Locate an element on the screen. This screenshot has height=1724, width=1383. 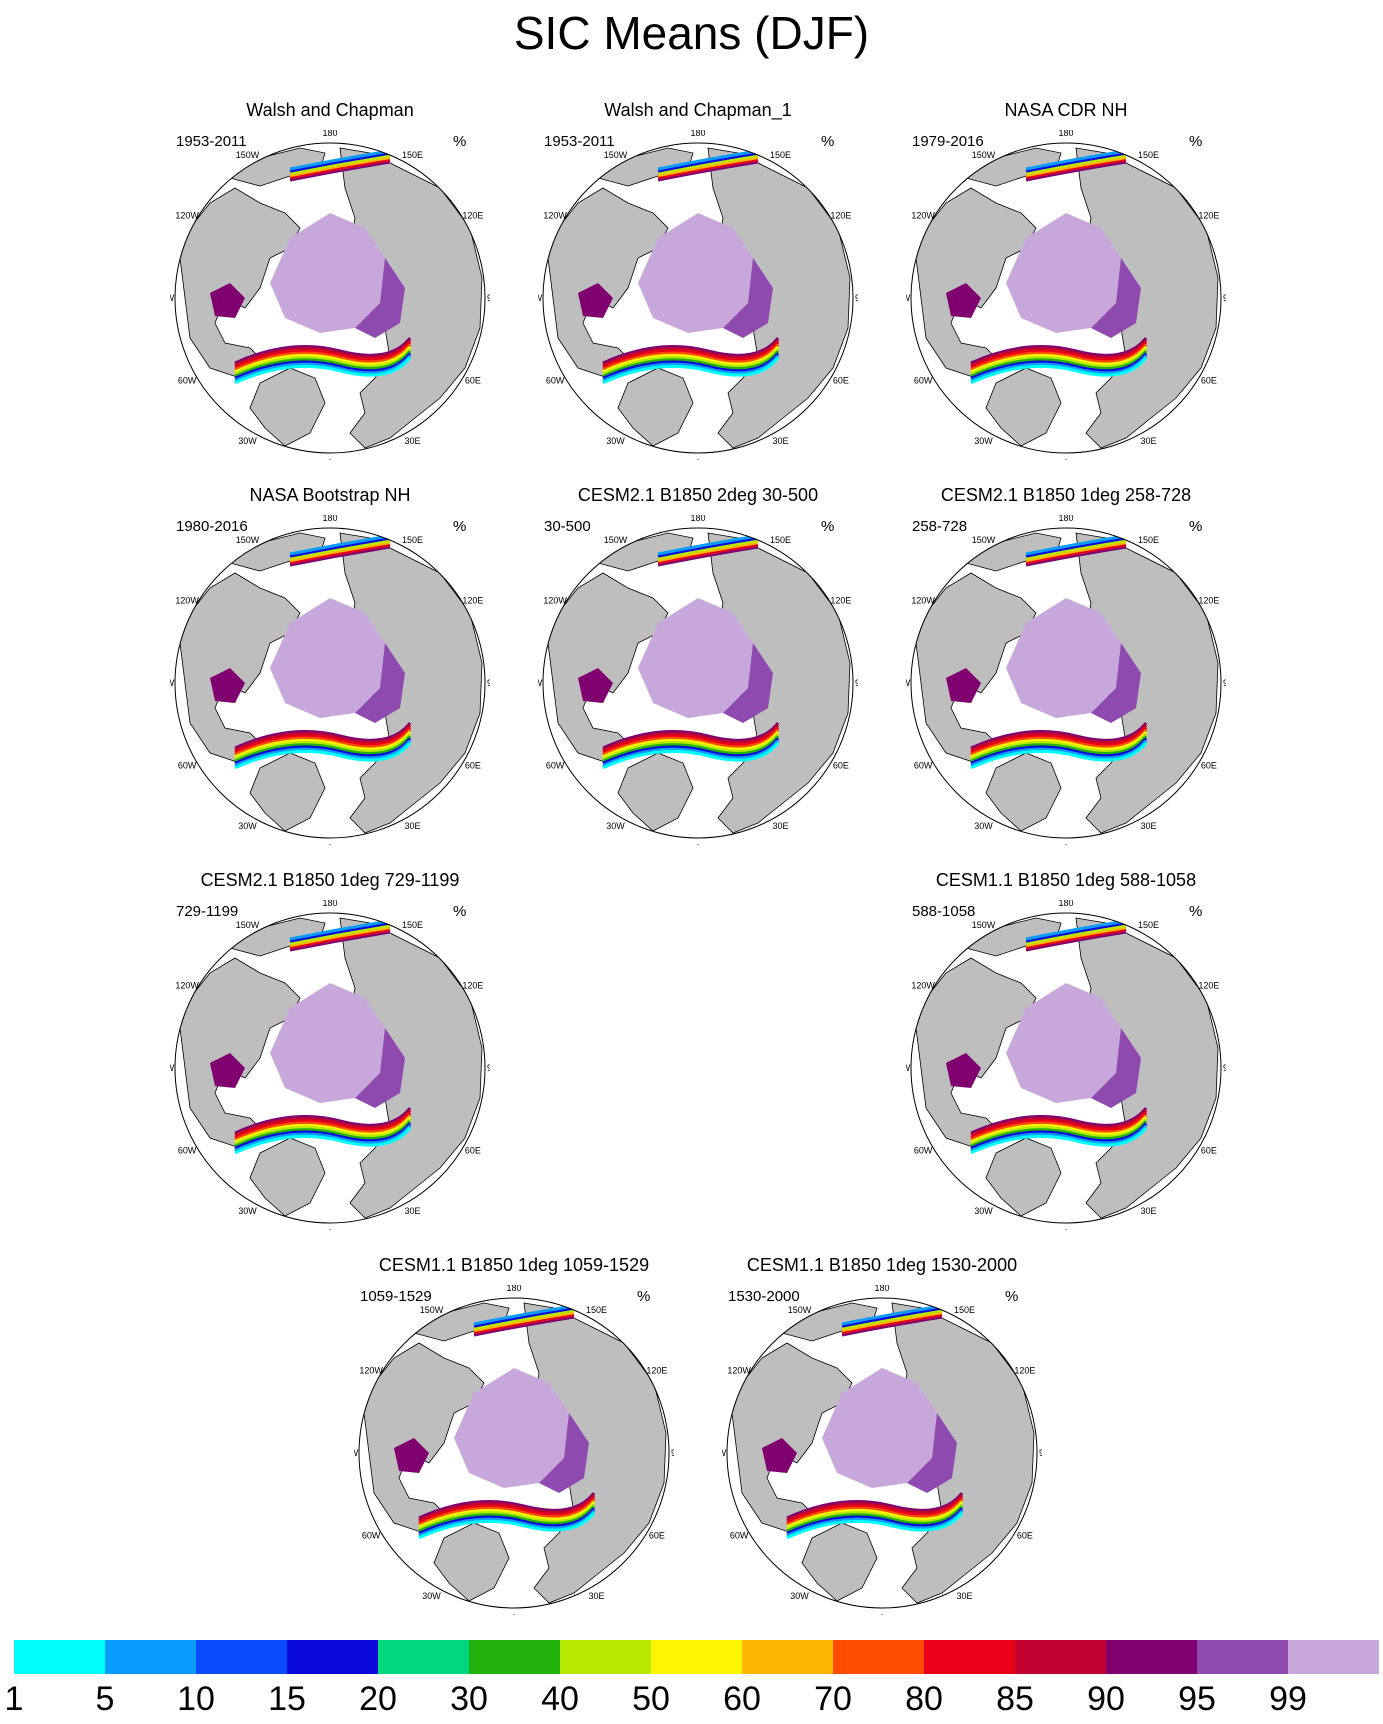
longitude-label: 150W is located at coordinates (984, 540).